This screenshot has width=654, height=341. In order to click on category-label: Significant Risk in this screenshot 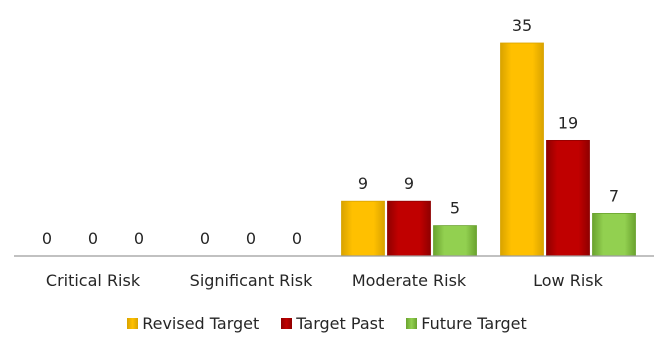, I will do `click(251, 280)`.